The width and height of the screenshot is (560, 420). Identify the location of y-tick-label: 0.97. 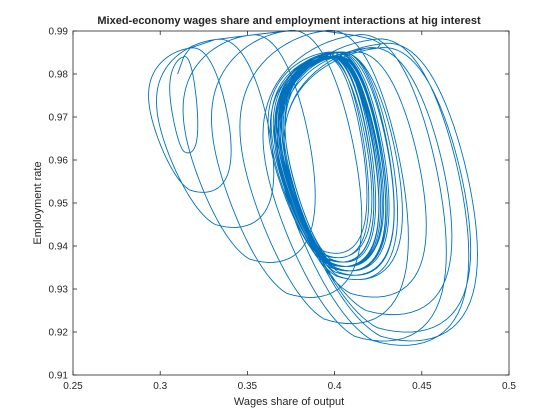
(59, 118).